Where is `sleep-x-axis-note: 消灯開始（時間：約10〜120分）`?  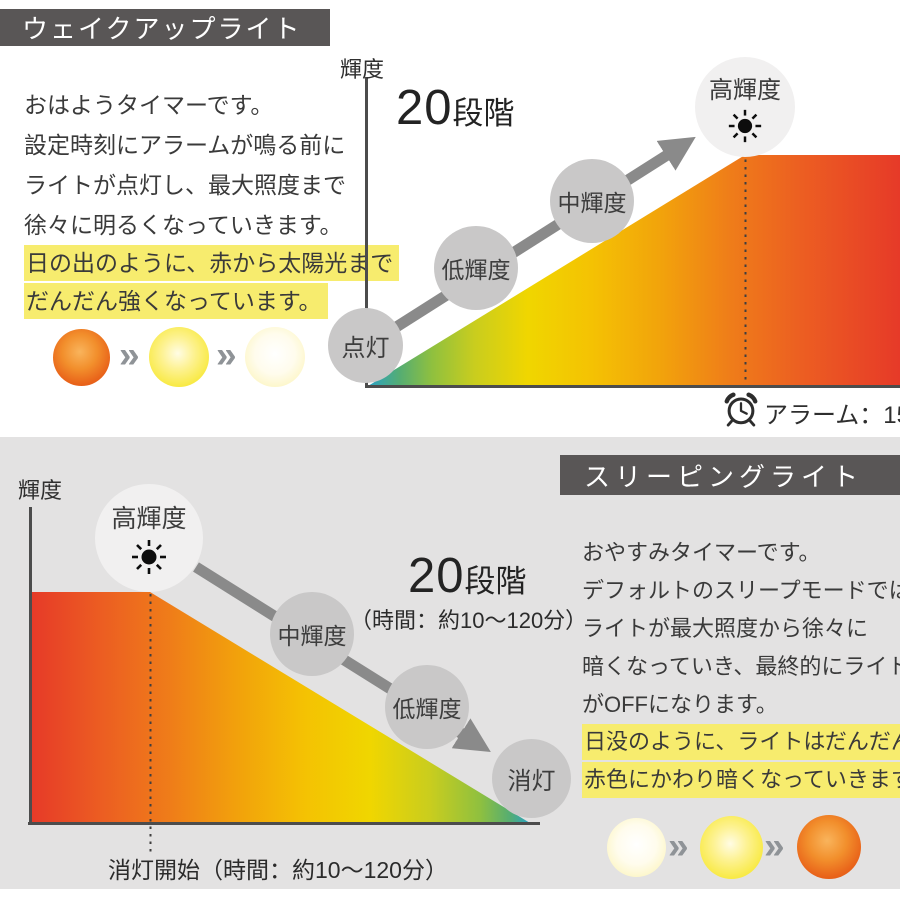 sleep-x-axis-note: 消灯開始（時間：約10〜120分） is located at coordinates (278, 870).